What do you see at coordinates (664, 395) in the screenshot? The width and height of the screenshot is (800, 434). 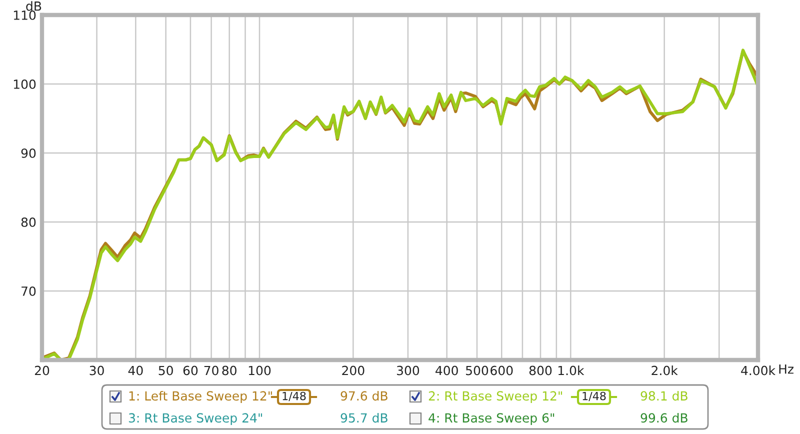 I see `text: 98.1 dB` at bounding box center [664, 395].